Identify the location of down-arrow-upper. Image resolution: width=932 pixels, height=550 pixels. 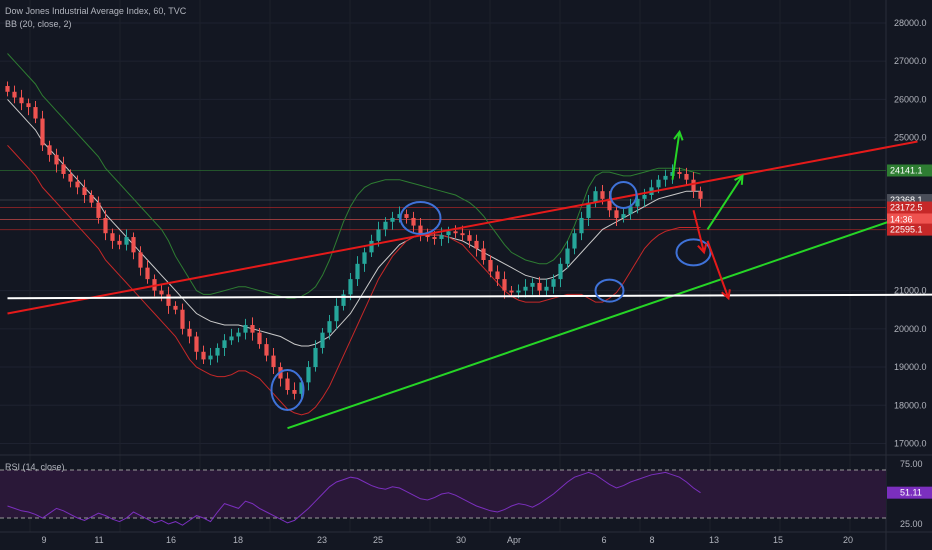
(700, 232).